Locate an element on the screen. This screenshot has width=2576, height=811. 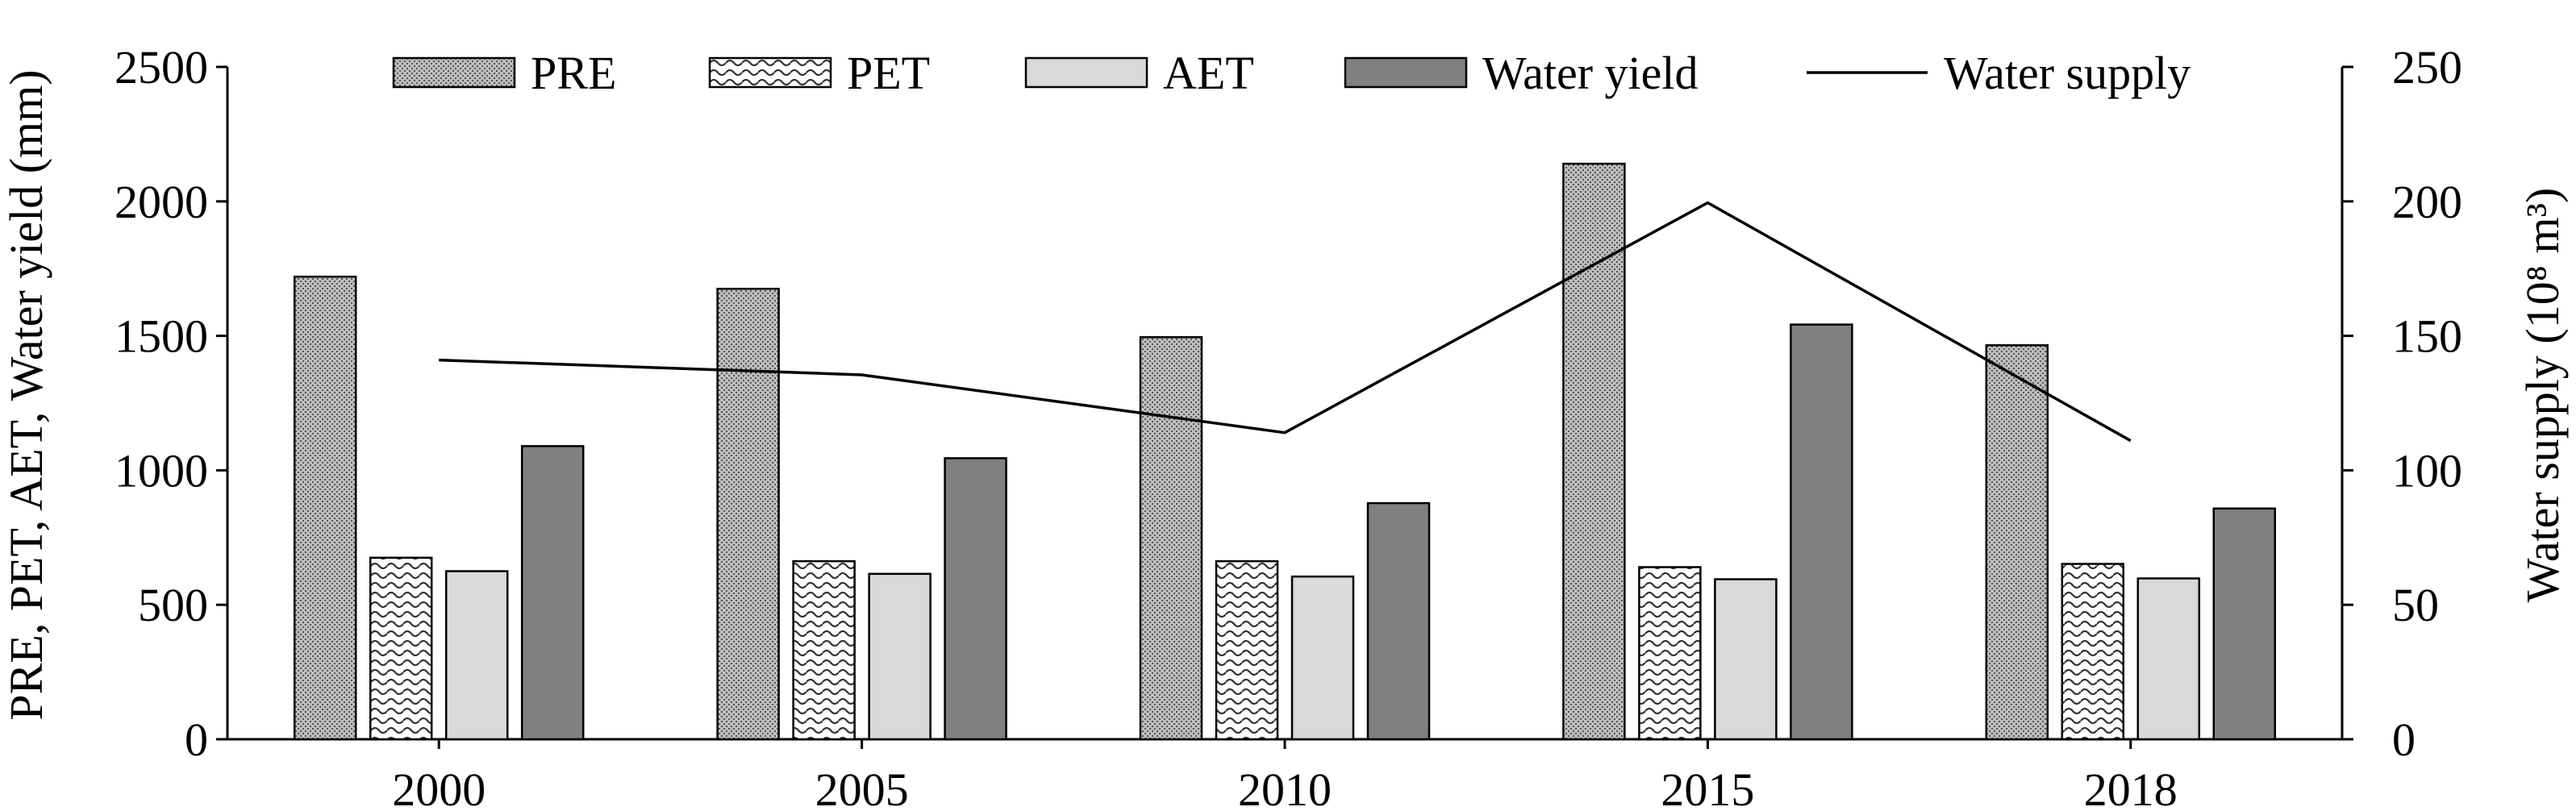
bar-pet-2018 is located at coordinates (2093, 652).